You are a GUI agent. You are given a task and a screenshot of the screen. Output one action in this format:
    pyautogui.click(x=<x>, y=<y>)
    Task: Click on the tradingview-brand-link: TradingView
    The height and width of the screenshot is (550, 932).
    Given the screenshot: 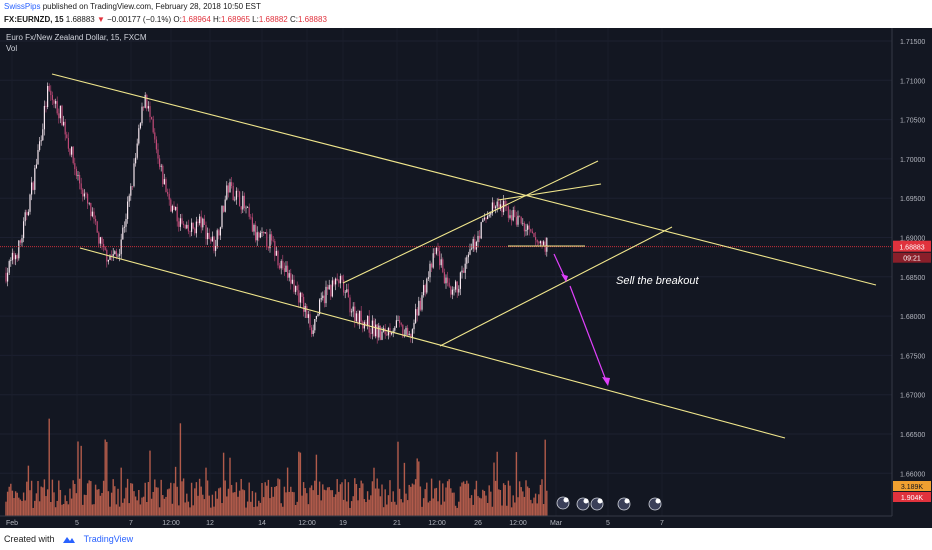 What is the action you would take?
    pyautogui.click(x=108, y=539)
    